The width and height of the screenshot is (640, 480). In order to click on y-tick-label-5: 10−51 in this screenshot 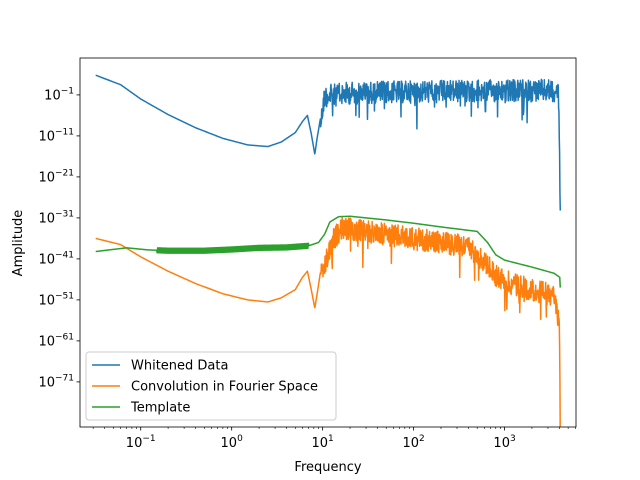, I will do `click(56, 299)`.